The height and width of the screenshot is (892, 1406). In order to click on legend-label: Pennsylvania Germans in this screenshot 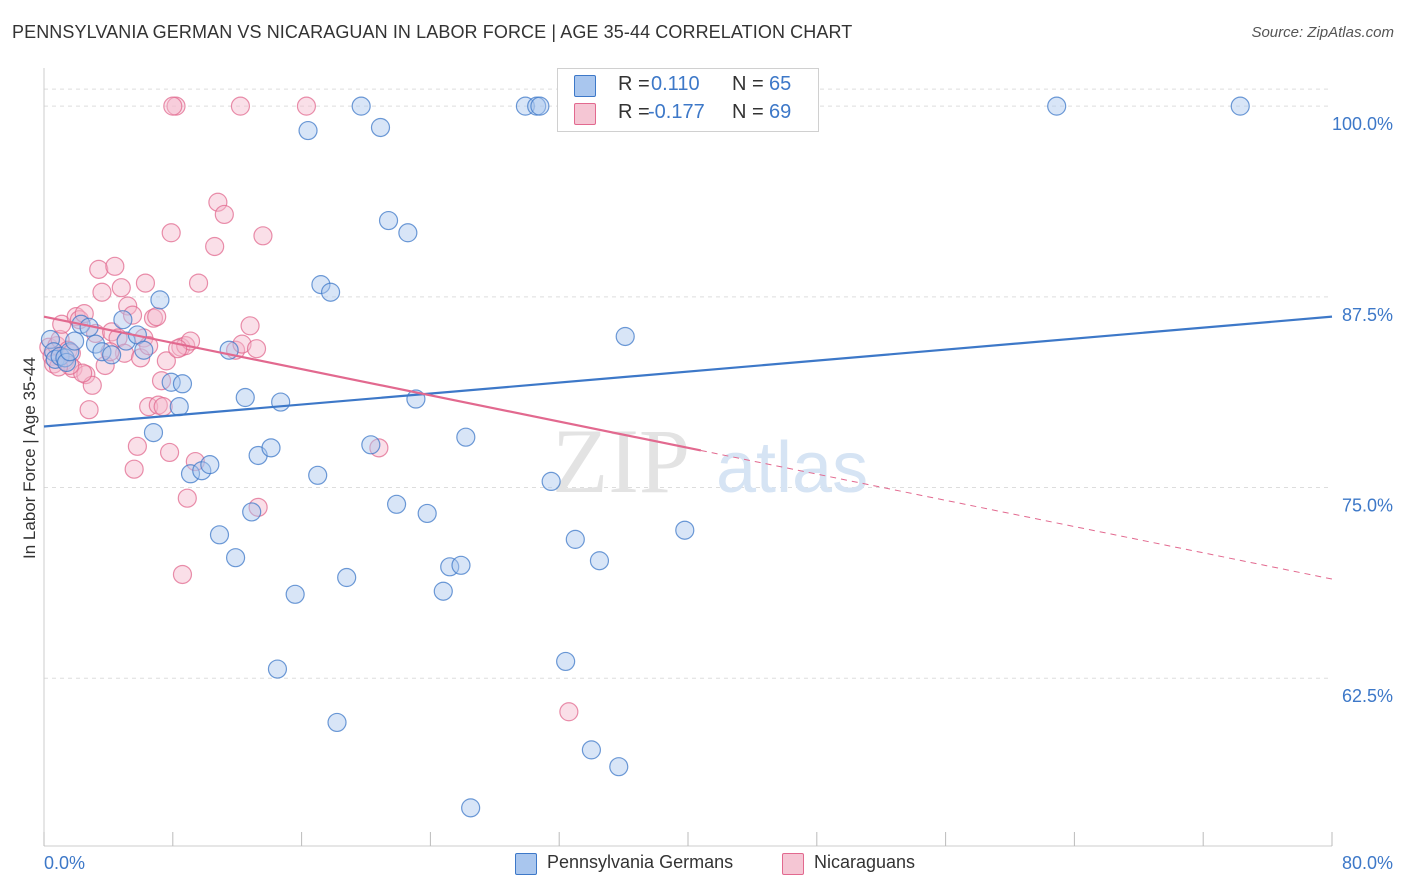, I will do `click(640, 862)`.